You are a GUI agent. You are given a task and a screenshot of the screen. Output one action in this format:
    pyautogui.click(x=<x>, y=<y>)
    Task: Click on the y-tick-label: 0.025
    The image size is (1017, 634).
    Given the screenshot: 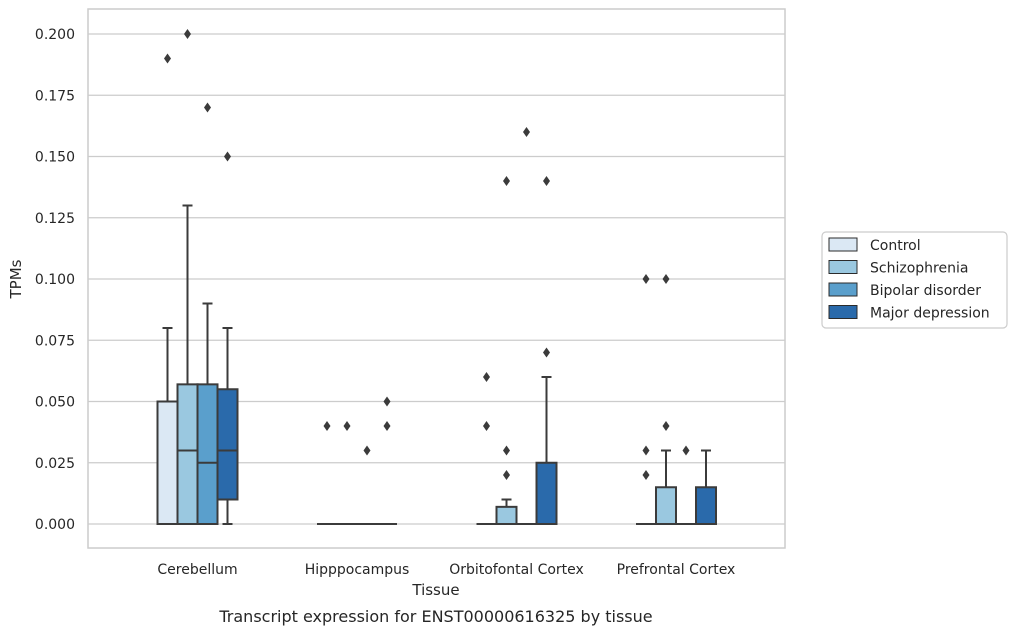 What is the action you would take?
    pyautogui.click(x=55, y=464)
    